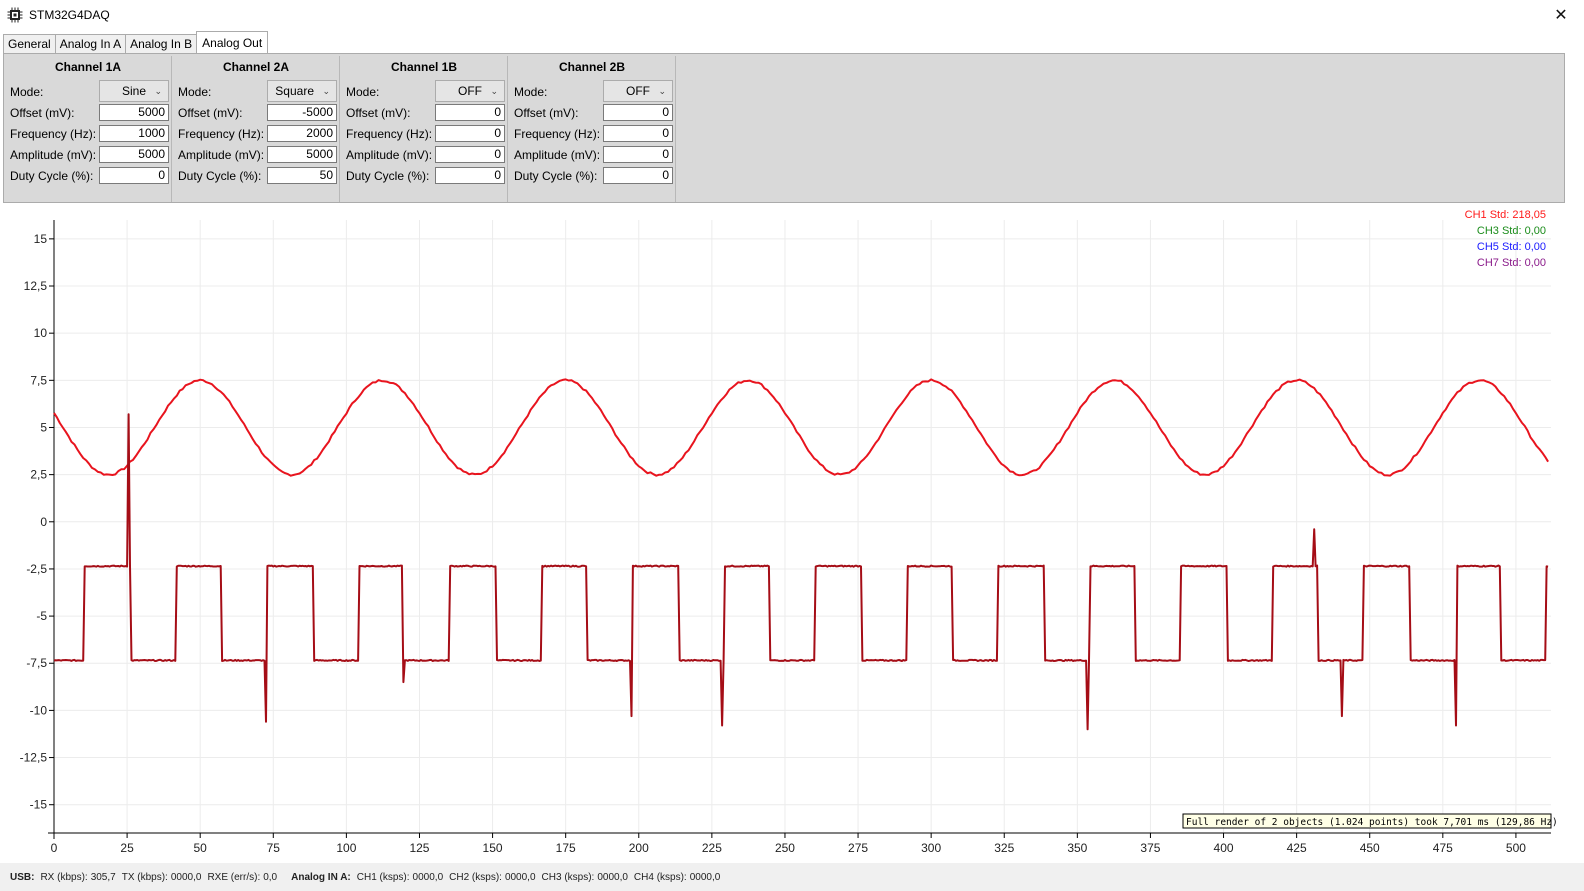 The image size is (1584, 891). I want to click on channel-2b-mode-select: OFF ⌄, so click(638, 91).